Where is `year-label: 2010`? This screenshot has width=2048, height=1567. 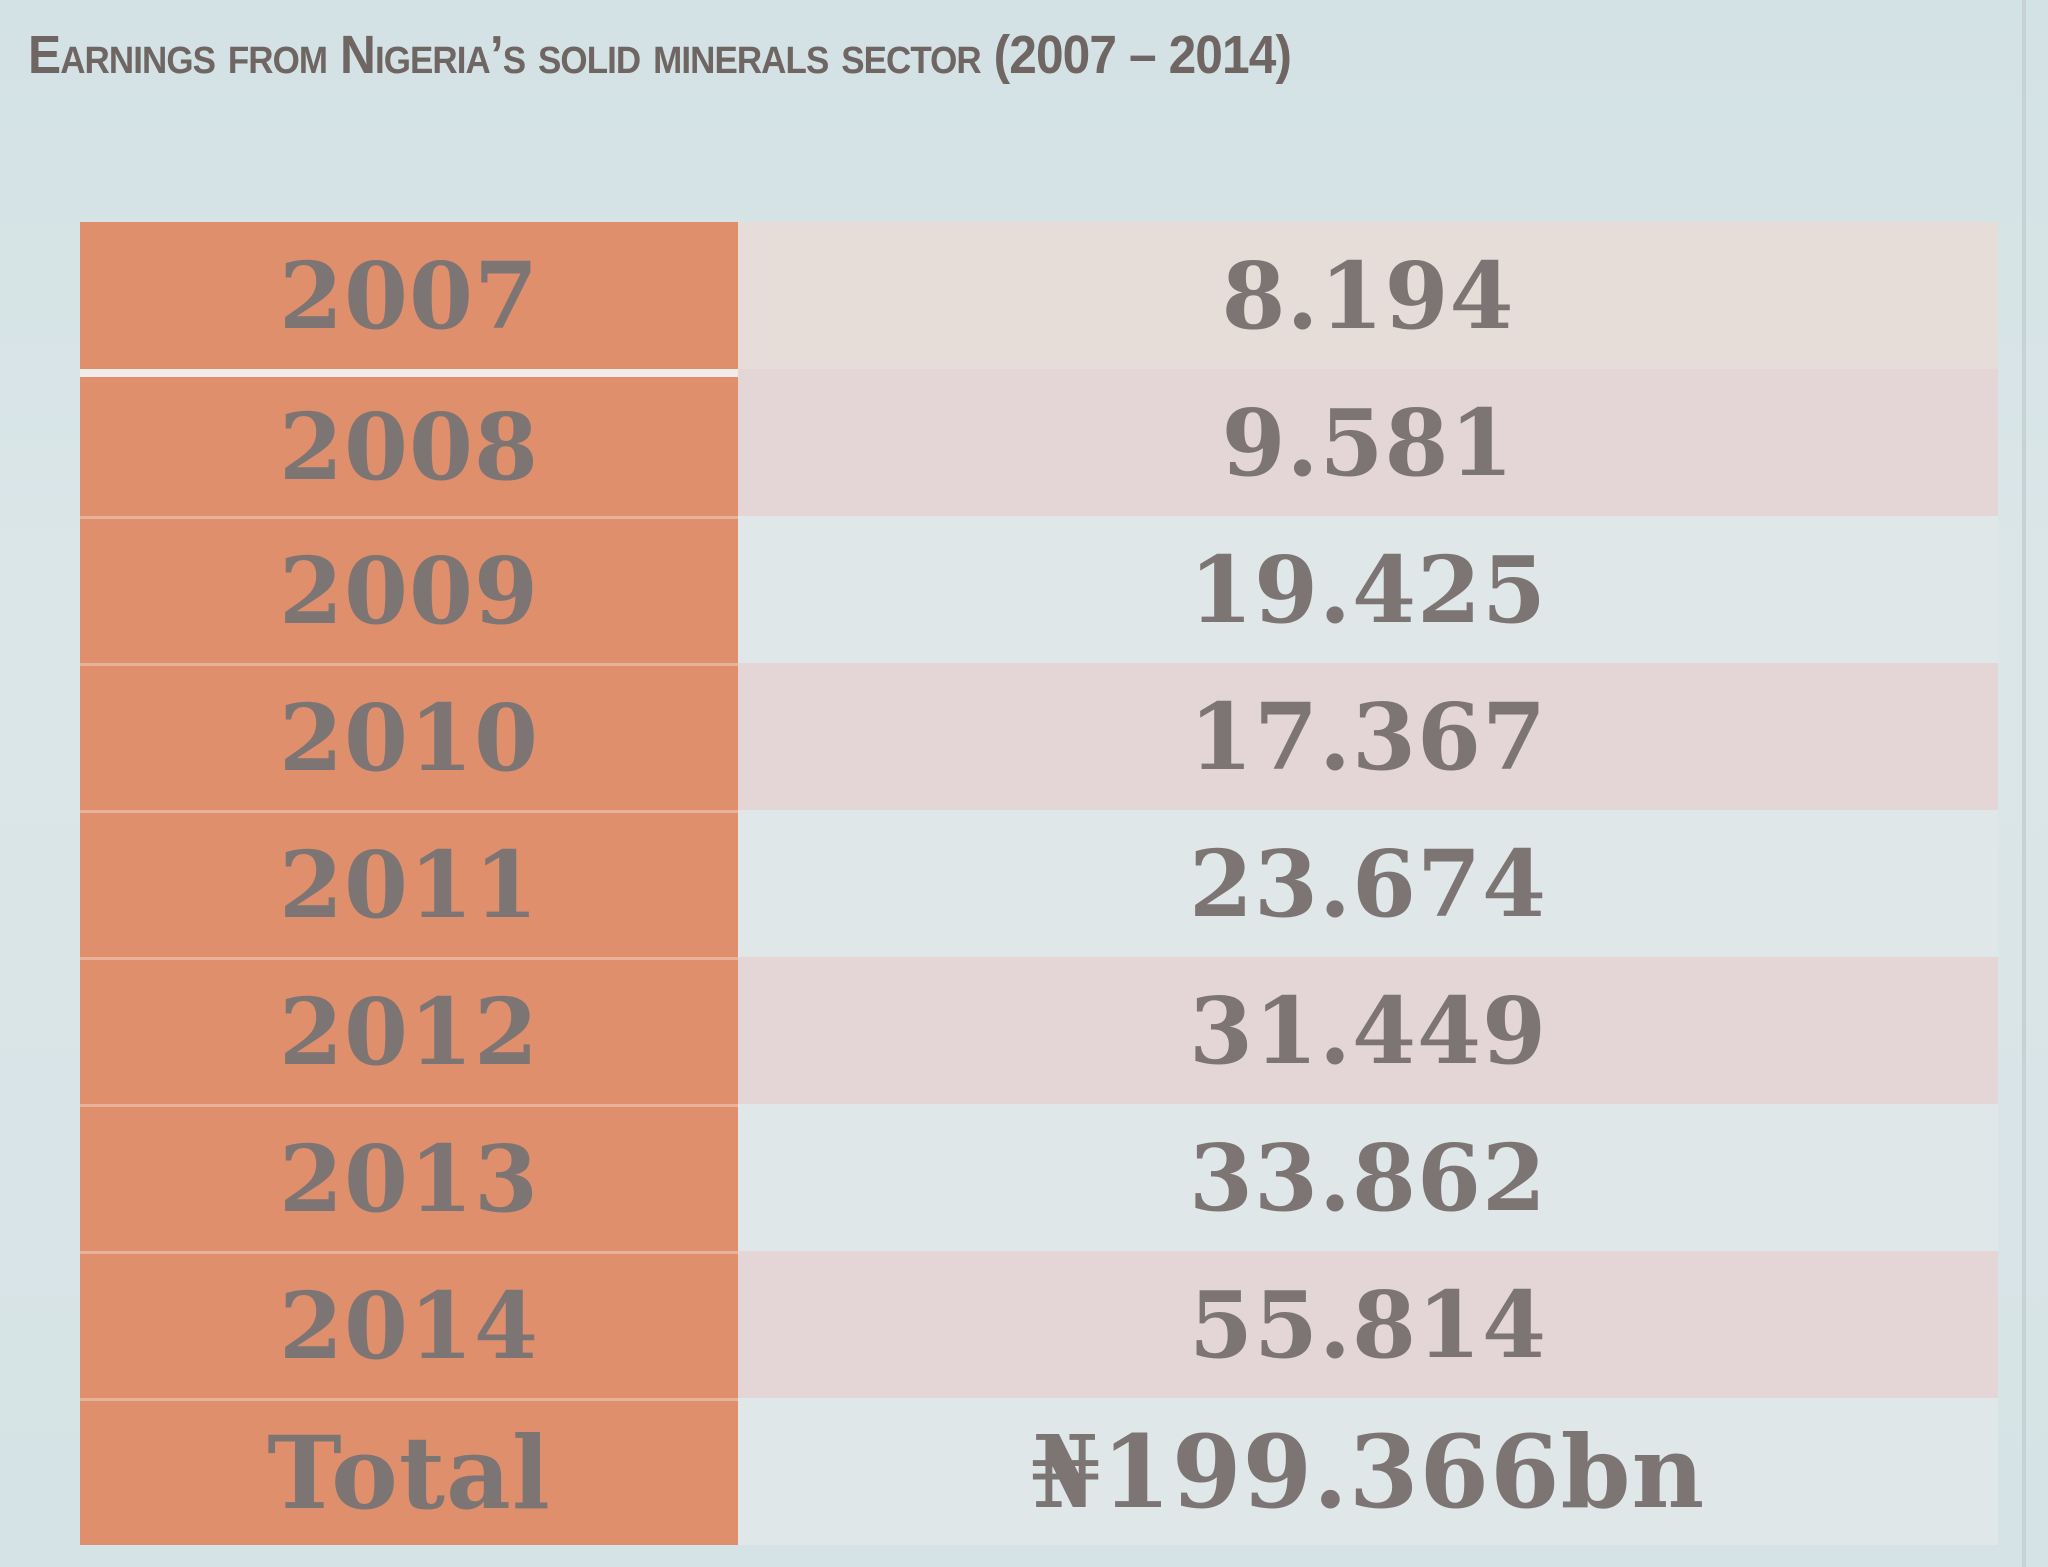 year-label: 2010 is located at coordinates (409, 738).